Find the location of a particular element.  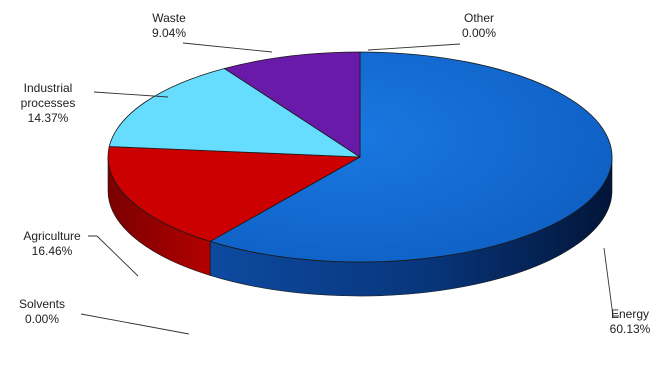

pie-slice-agriculture is located at coordinates (234, 194).